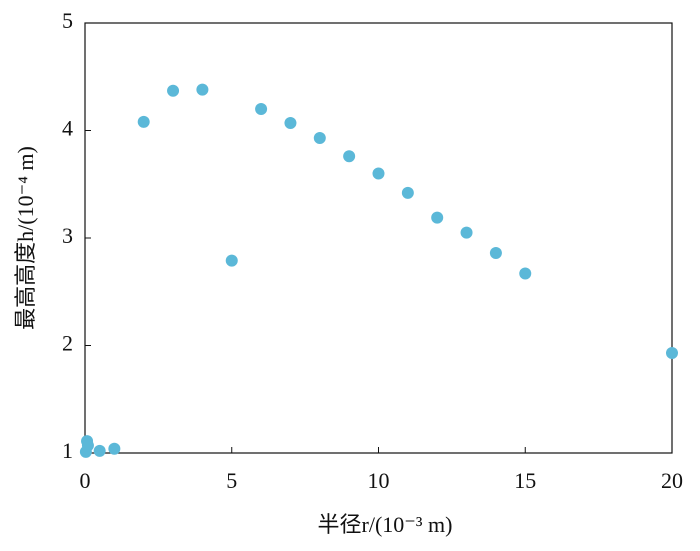  What do you see at coordinates (672, 480) in the screenshot?
I see `x-tick-label: 20` at bounding box center [672, 480].